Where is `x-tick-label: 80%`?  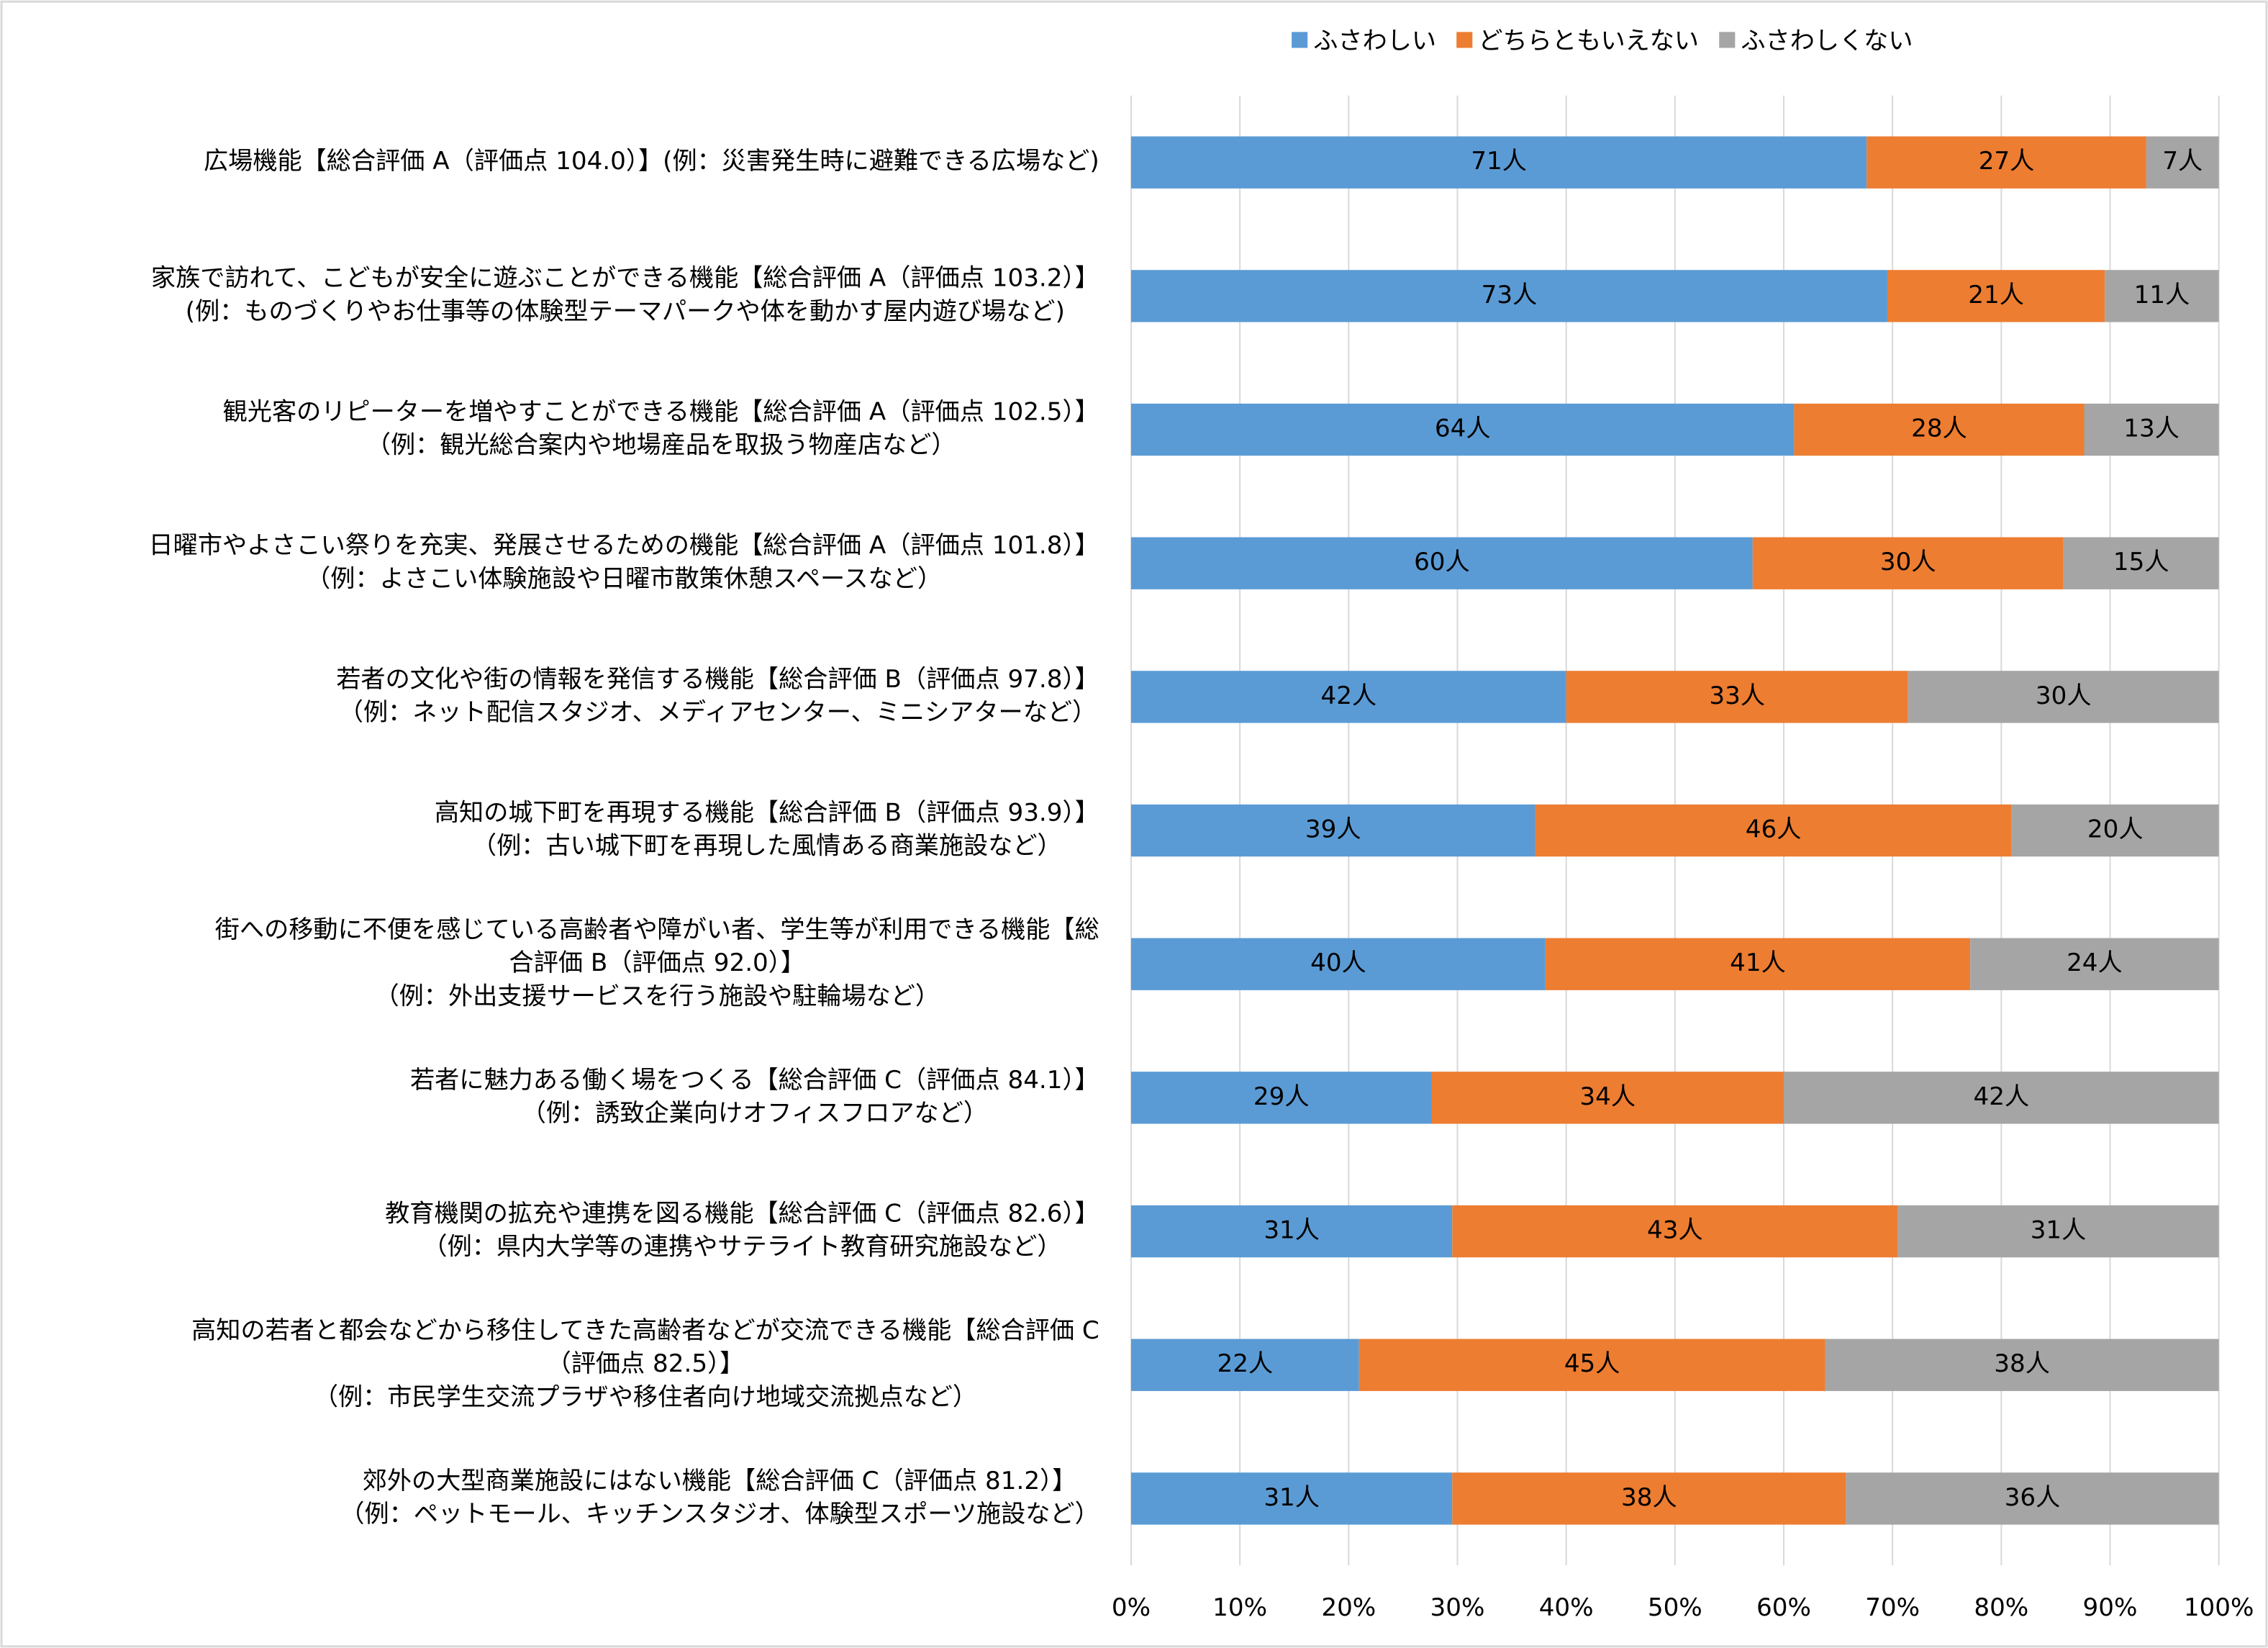
x-tick-label: 80% is located at coordinates (2001, 1607).